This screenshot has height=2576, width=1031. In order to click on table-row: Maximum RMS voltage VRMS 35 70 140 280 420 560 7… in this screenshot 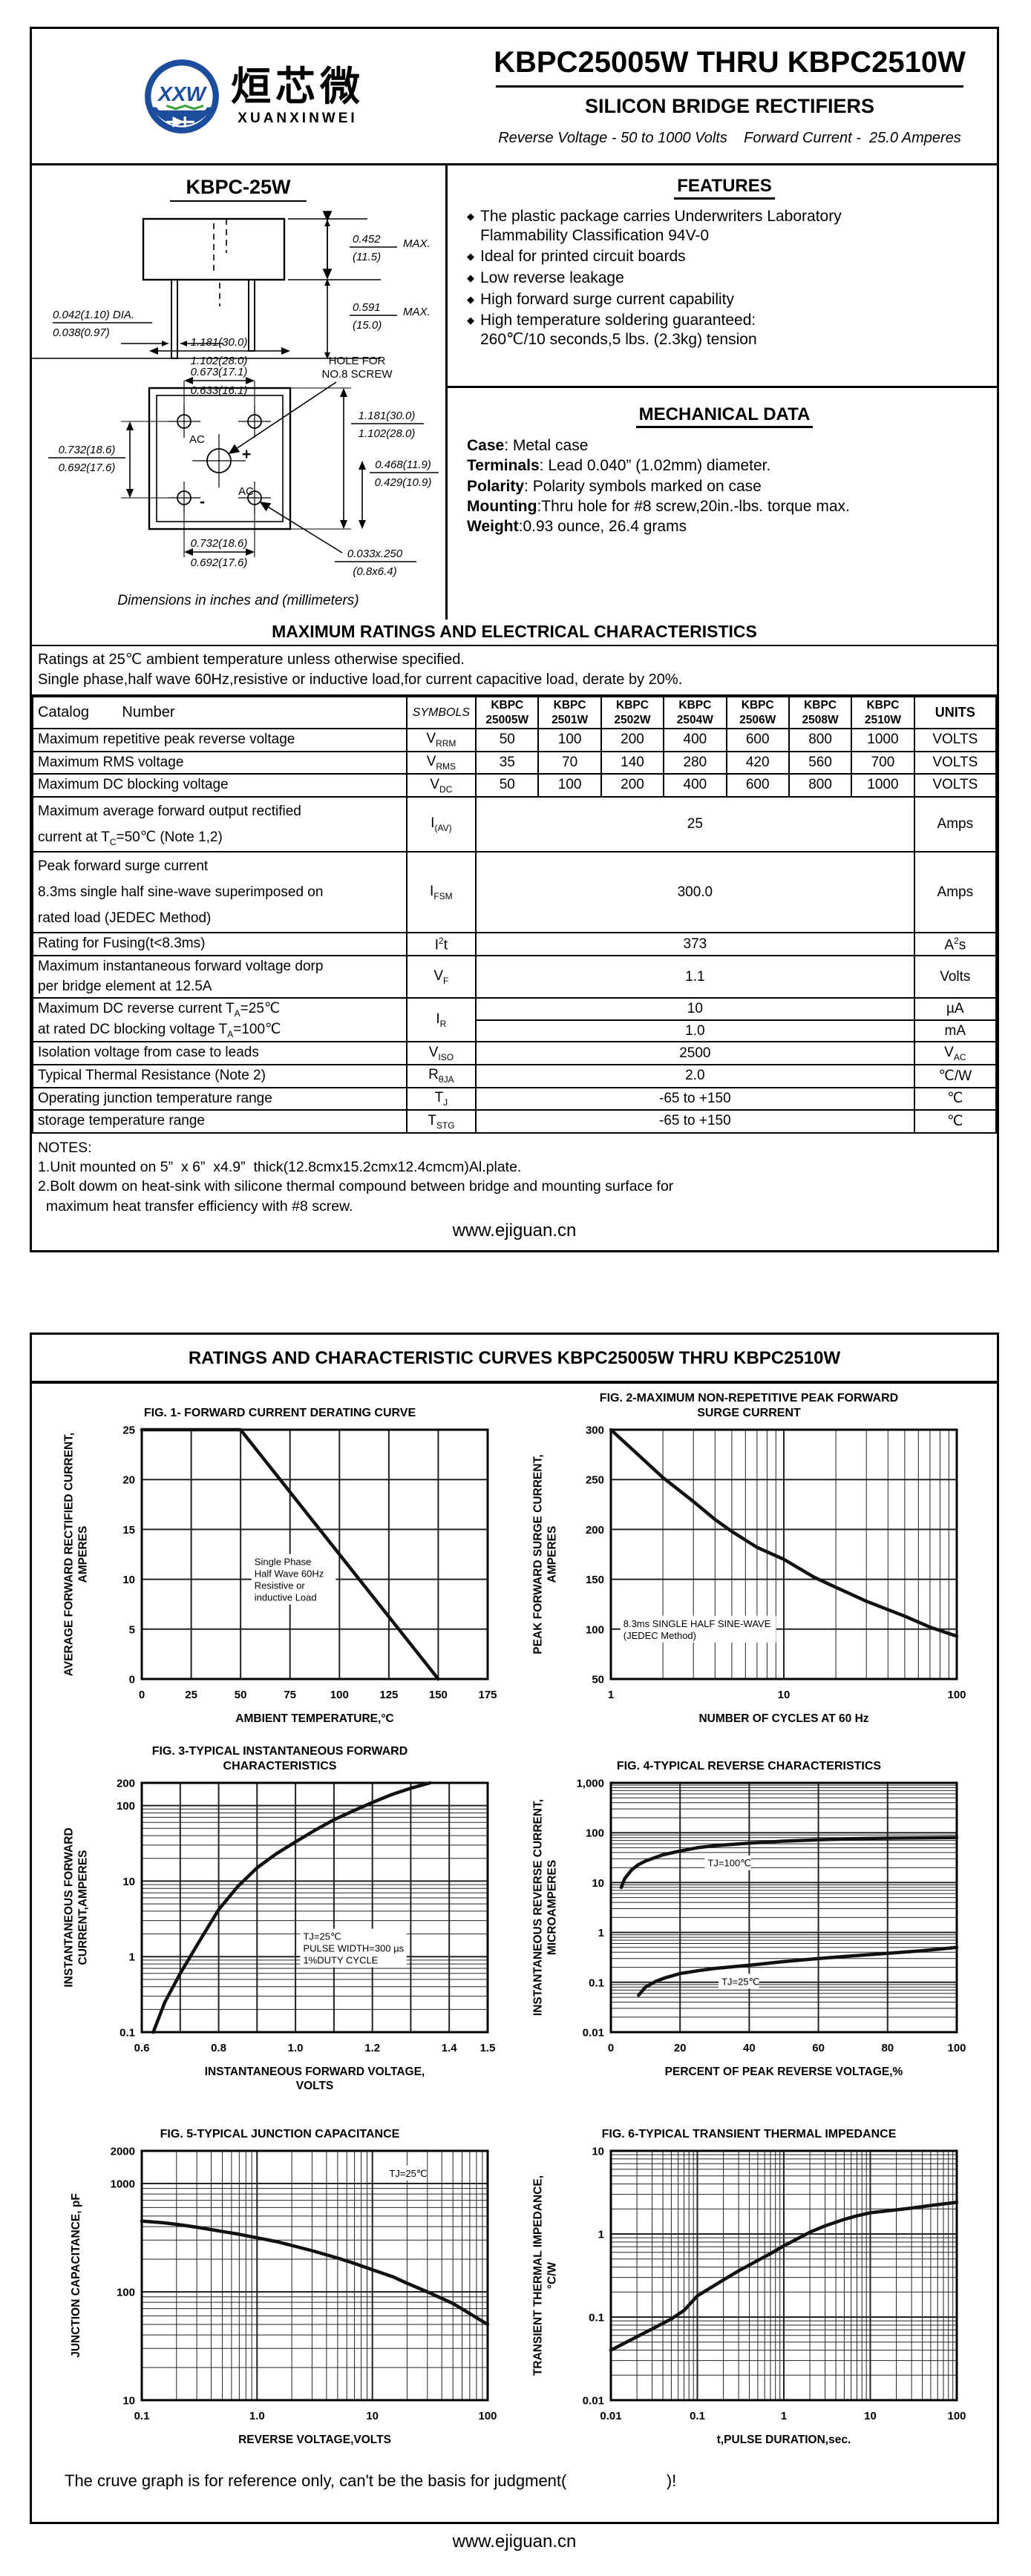, I will do `click(515, 762)`.